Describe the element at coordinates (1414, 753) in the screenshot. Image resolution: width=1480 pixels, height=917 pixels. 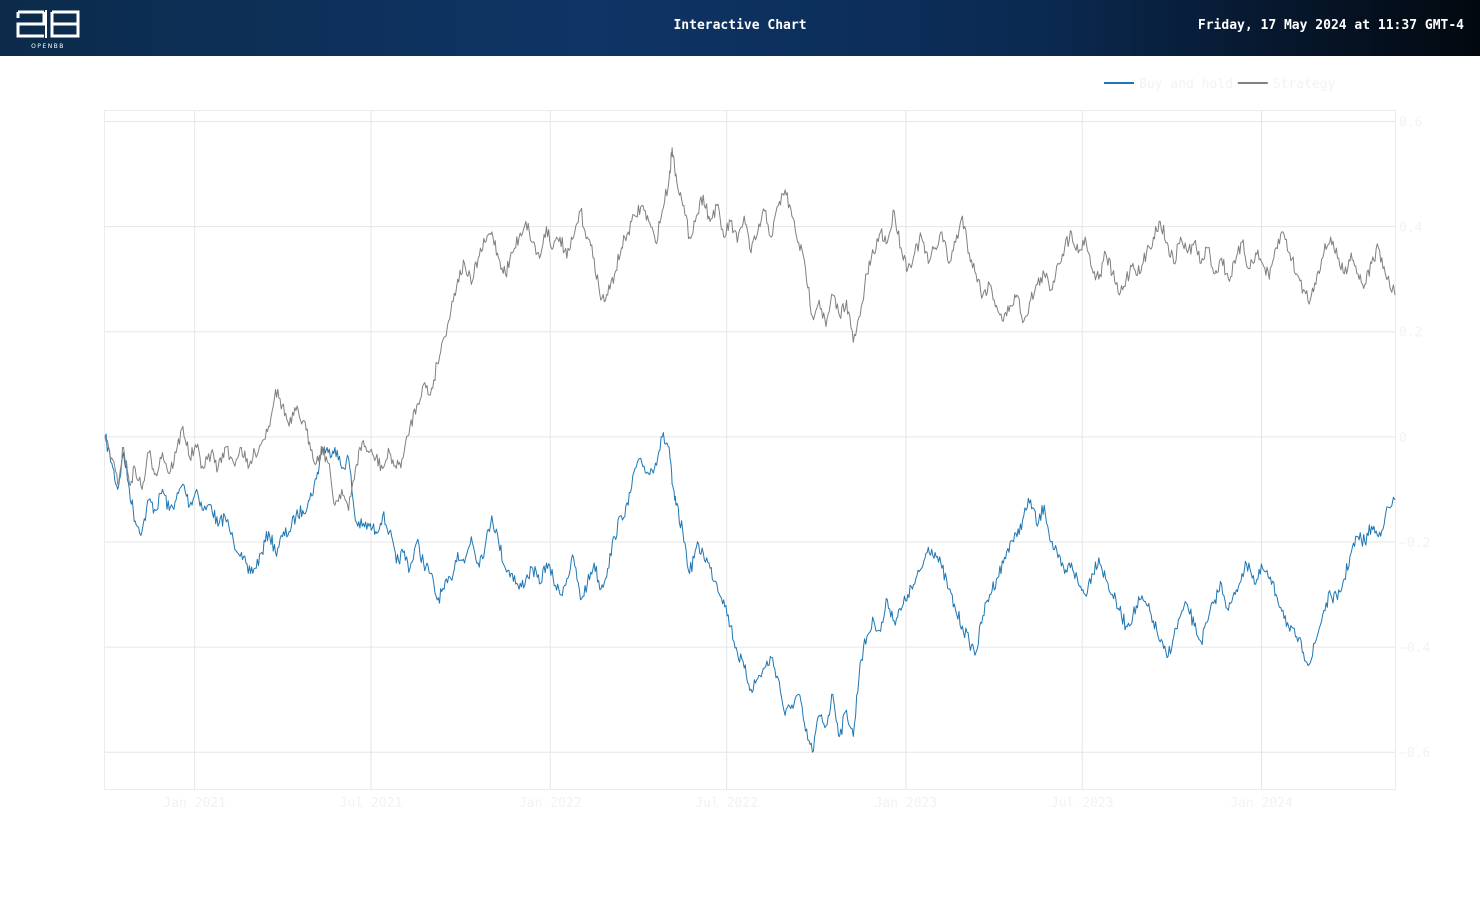
I see `y-tick-label: −0.6` at that location.